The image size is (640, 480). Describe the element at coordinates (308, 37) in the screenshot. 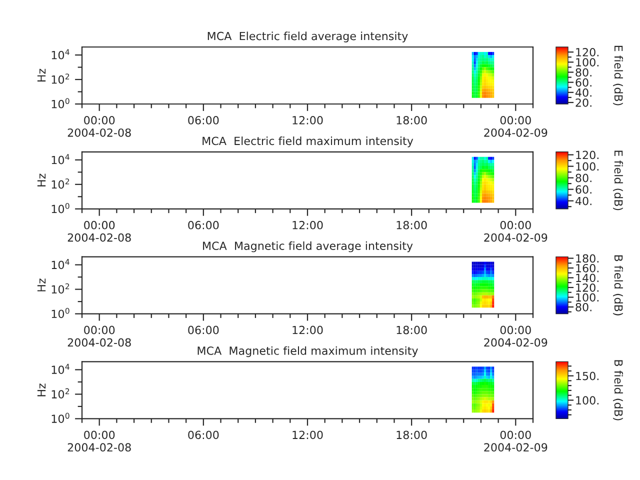

I see `chart-title: MCA Electric field average intensity` at that location.